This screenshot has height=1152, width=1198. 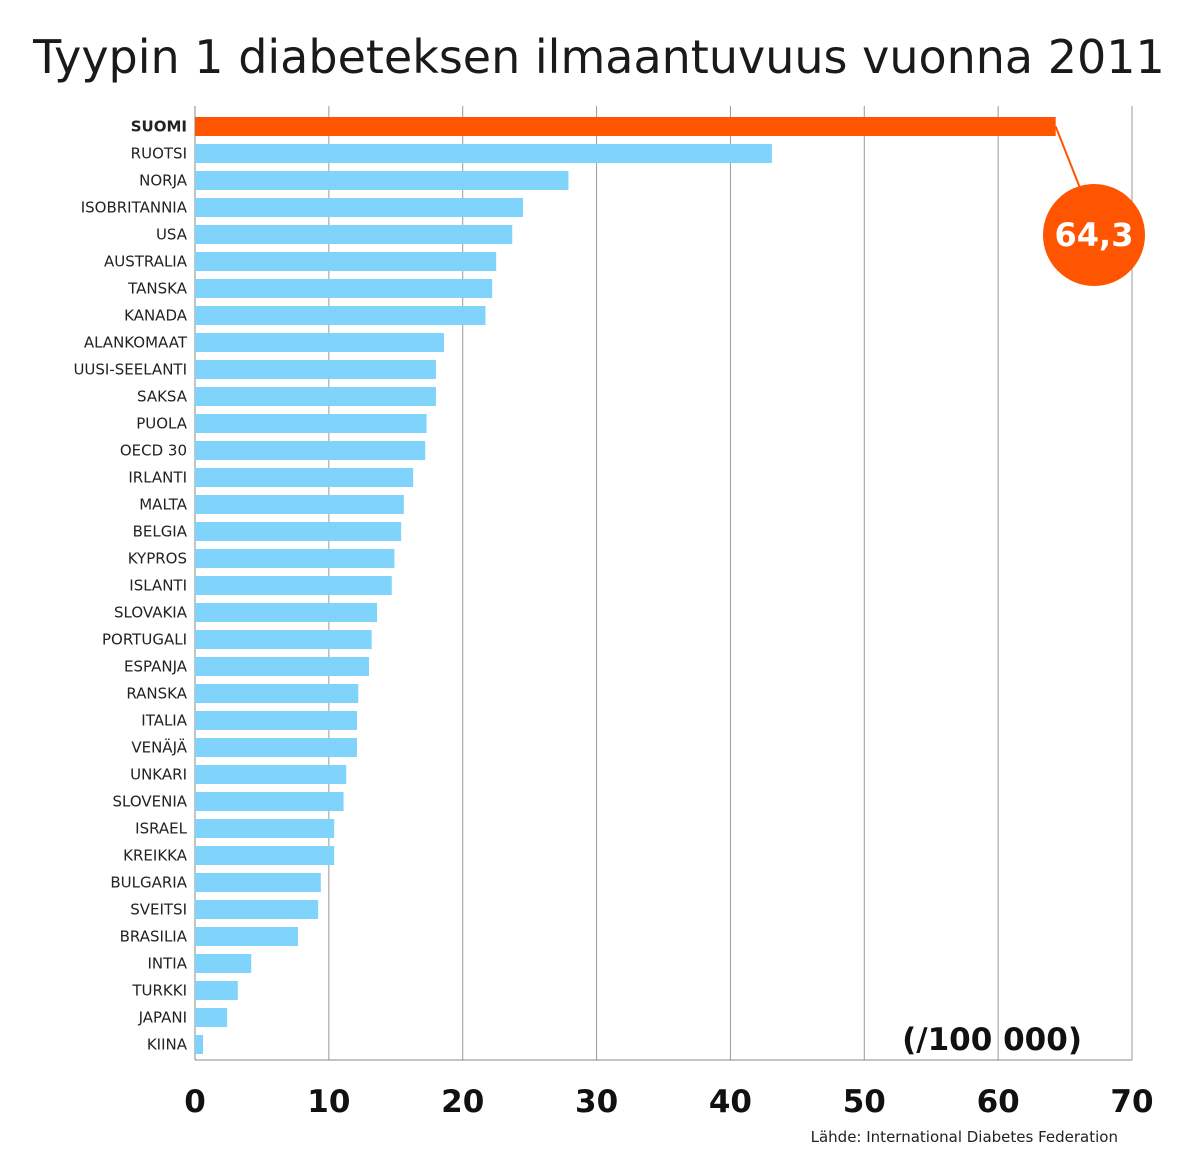 What do you see at coordinates (216, 990) in the screenshot?
I see `bar-turkki` at bounding box center [216, 990].